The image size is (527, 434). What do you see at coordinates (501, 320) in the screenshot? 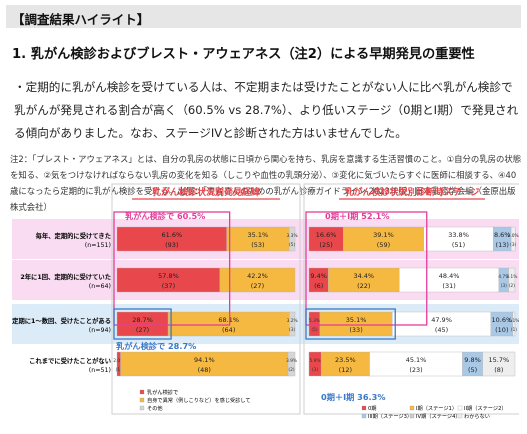
I see `data-label: 10.6%` at bounding box center [501, 320].